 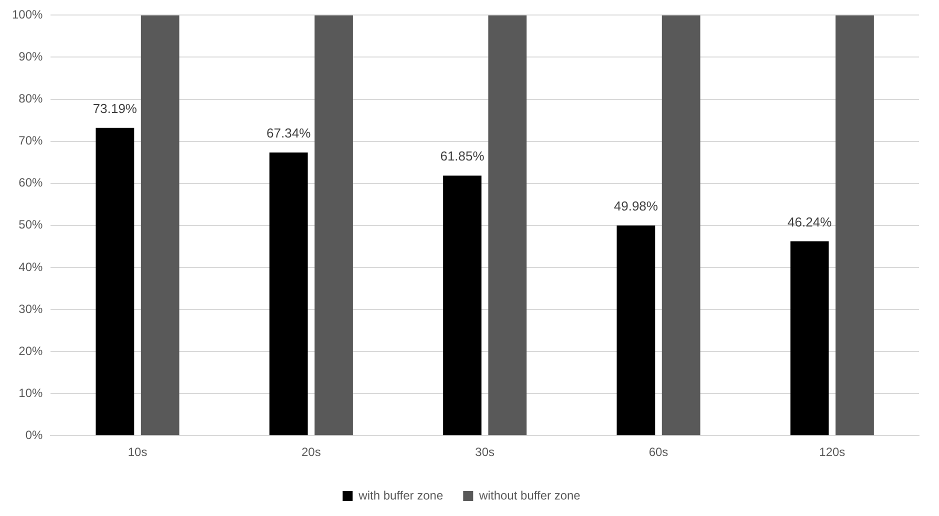 What do you see at coordinates (658, 452) in the screenshot?
I see `x-tick-label: 60s` at bounding box center [658, 452].